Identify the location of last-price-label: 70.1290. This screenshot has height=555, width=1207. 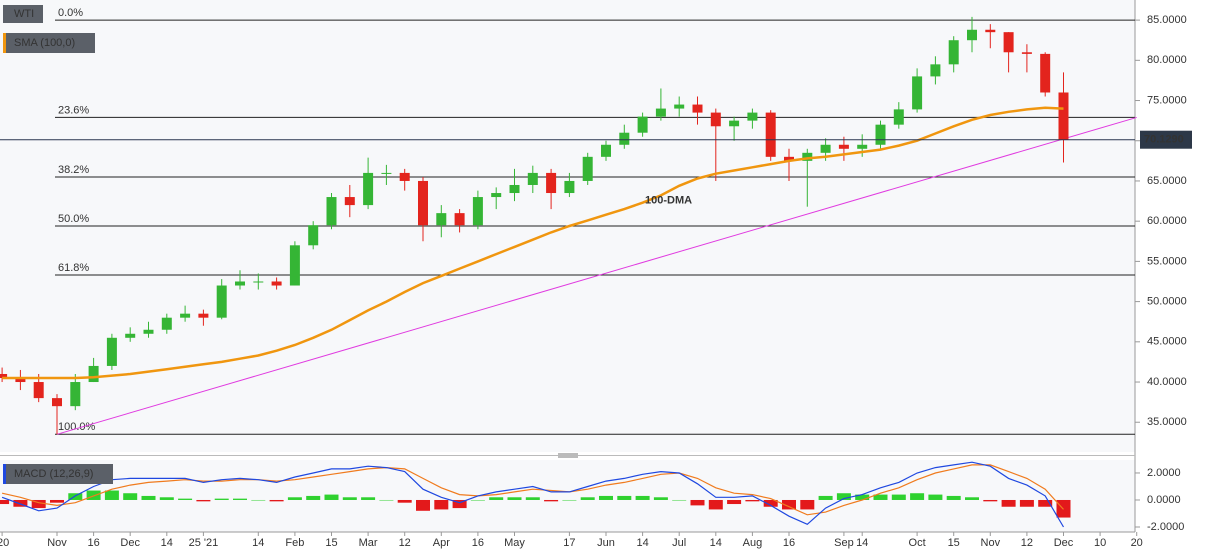
(1164, 140).